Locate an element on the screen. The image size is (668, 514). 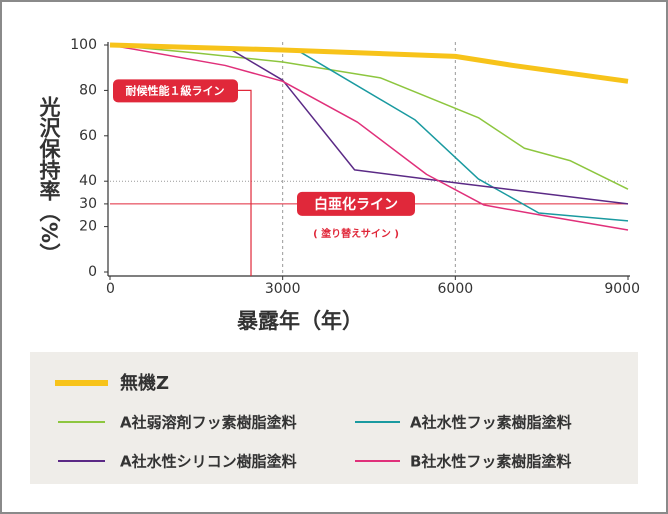
legend-label: A社水性シリコン樹脂塗料 is located at coordinates (208, 462).